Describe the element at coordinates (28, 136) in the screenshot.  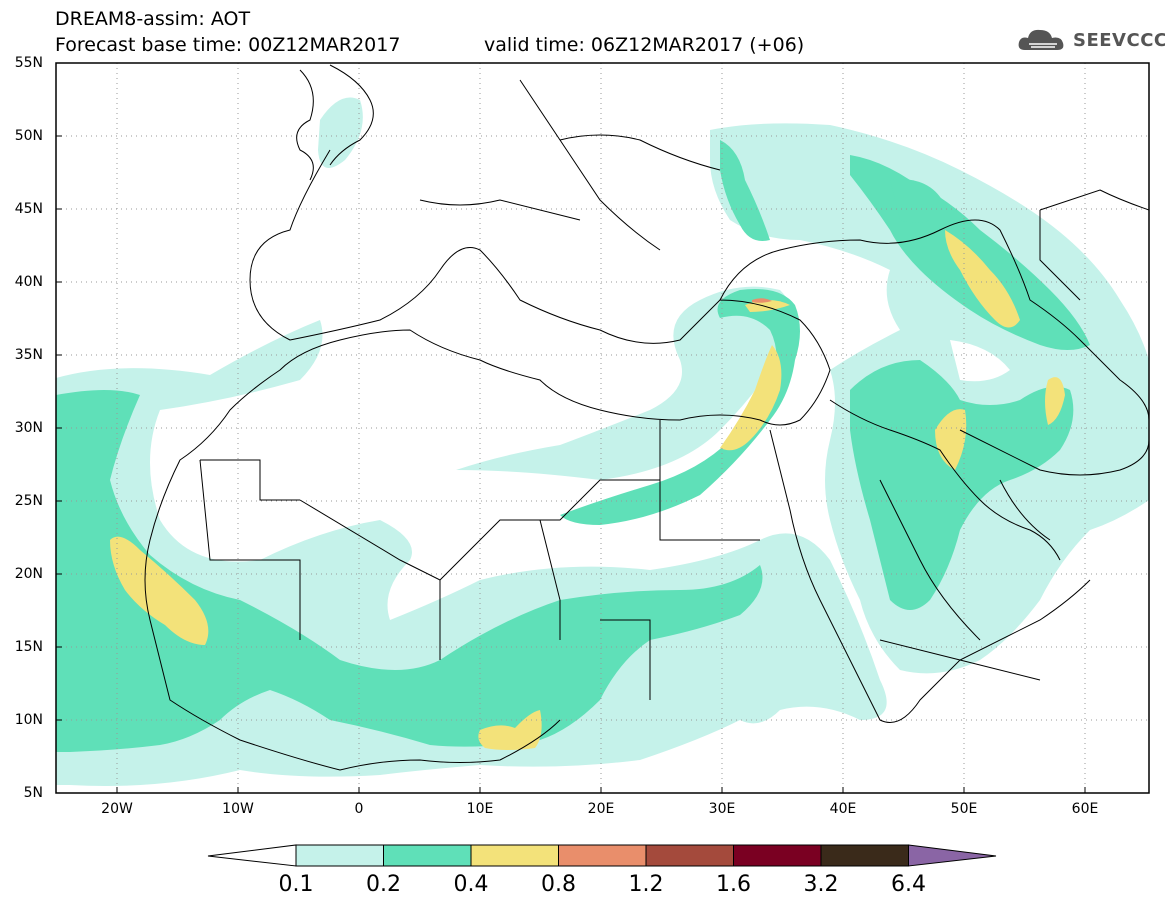
I see `lat-label: 50N` at that location.